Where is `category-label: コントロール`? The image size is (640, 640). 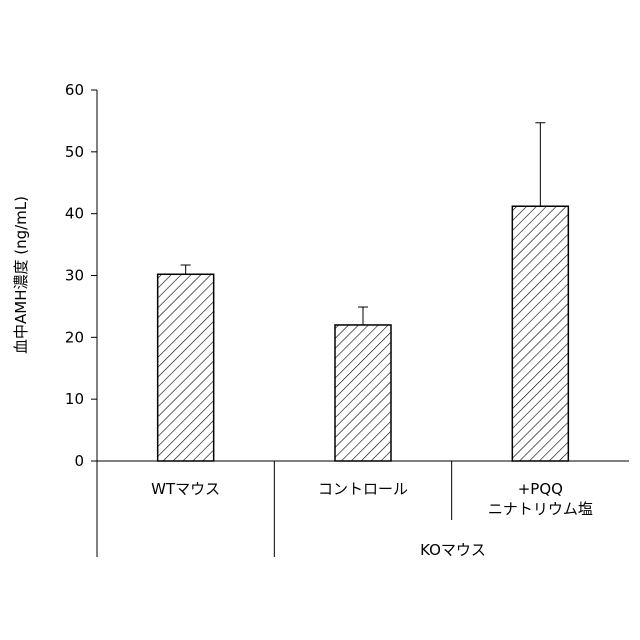
category-label: コントロール is located at coordinates (363, 489).